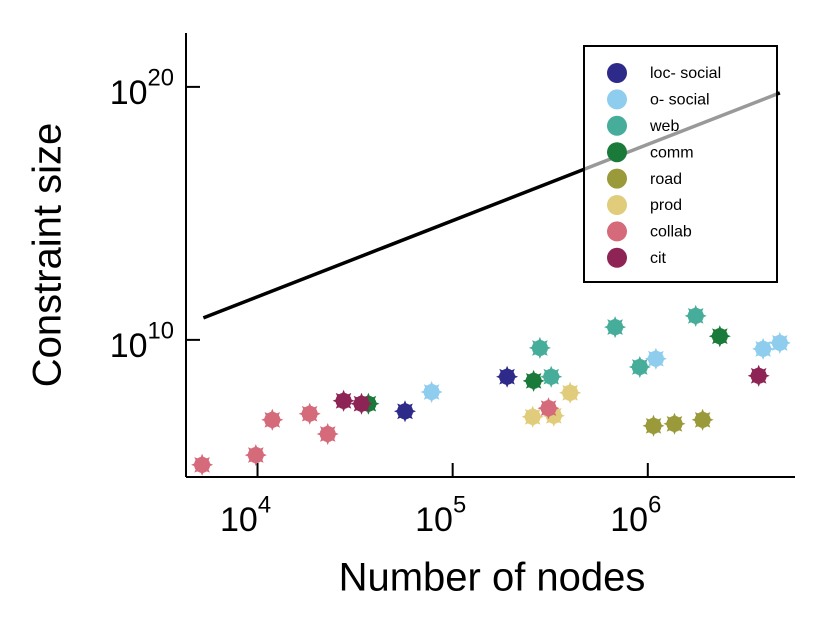 The width and height of the screenshot is (830, 628). I want to click on legend-label: web, so click(664, 126).